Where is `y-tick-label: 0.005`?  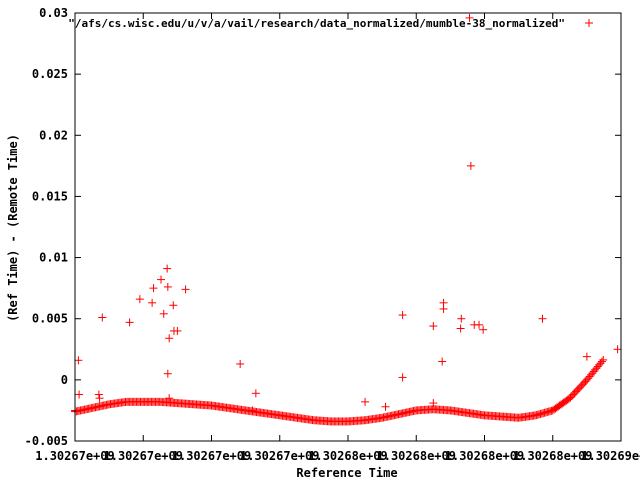 y-tick-label: 0.005 is located at coordinates (50, 319).